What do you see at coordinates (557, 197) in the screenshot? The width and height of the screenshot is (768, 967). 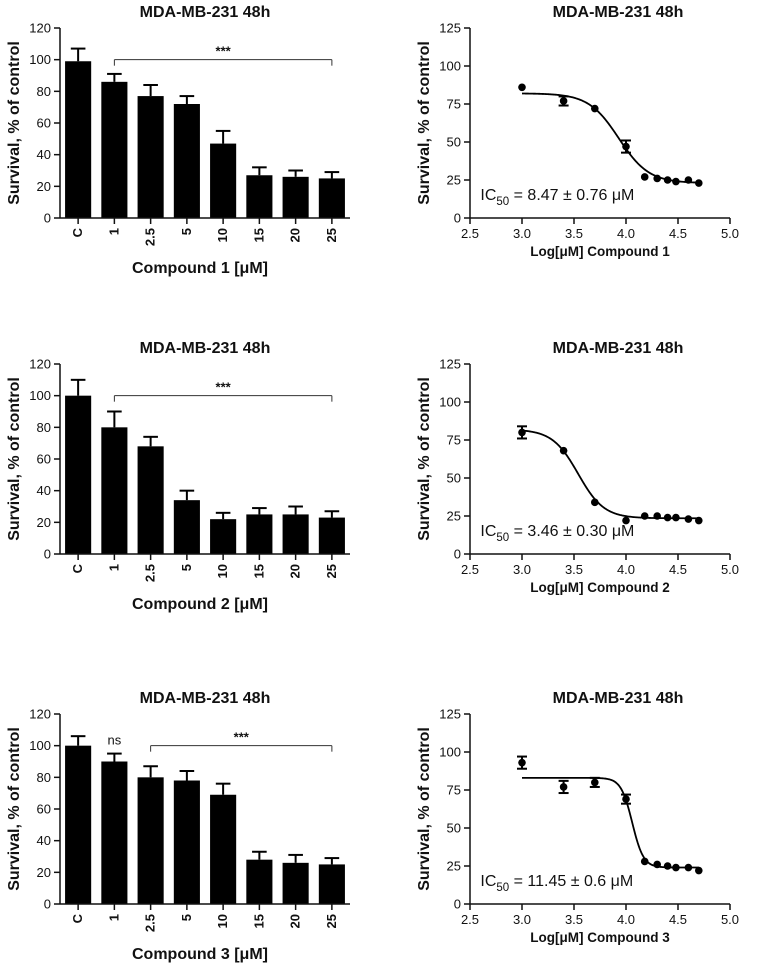 I see `curve1-ic50-label: IC50 = 8.47 ± 0.76 μM` at bounding box center [557, 197].